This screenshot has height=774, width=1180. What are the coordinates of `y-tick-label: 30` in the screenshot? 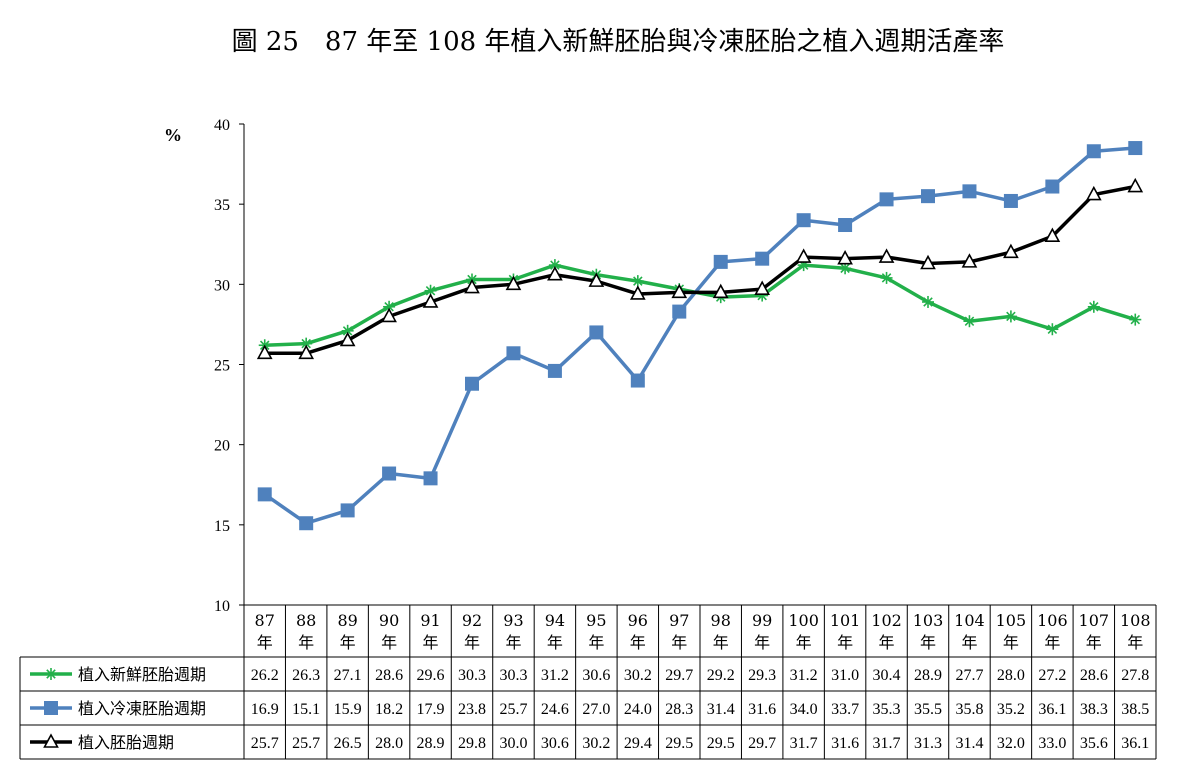 It's located at (222, 285).